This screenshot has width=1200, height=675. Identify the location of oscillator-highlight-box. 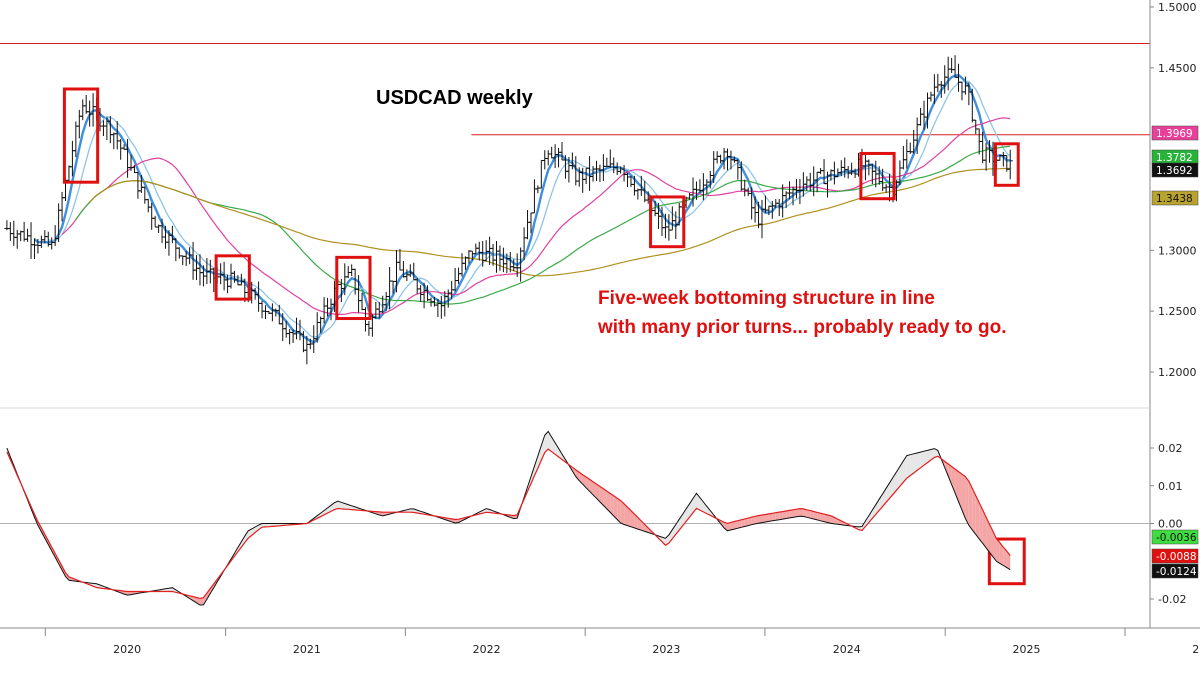
(1006, 561).